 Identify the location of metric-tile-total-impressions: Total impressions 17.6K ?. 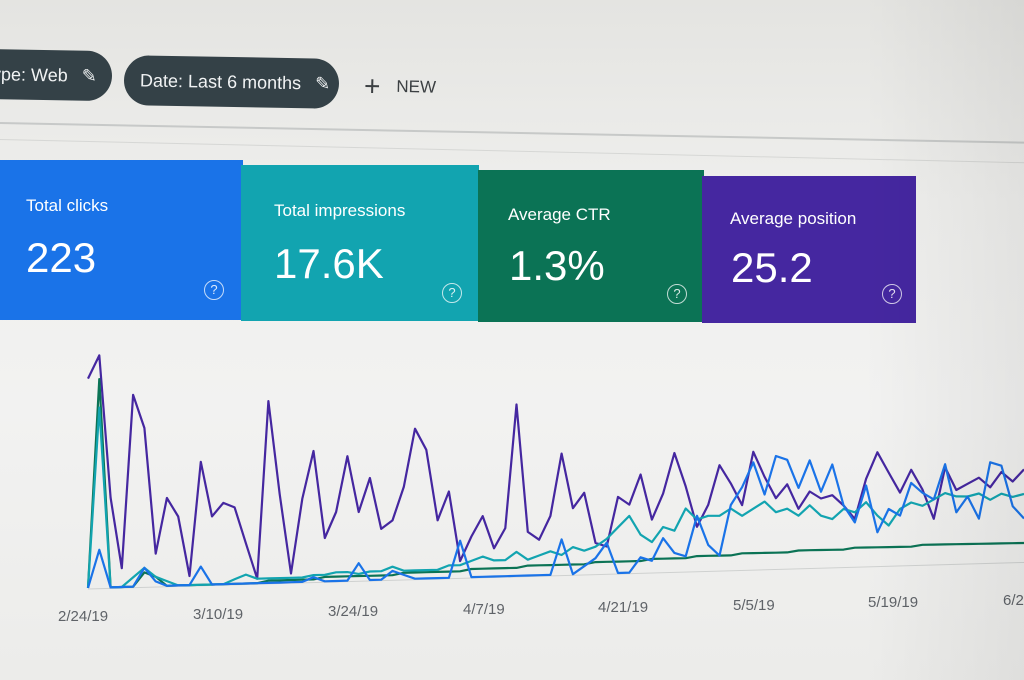
(360, 243).